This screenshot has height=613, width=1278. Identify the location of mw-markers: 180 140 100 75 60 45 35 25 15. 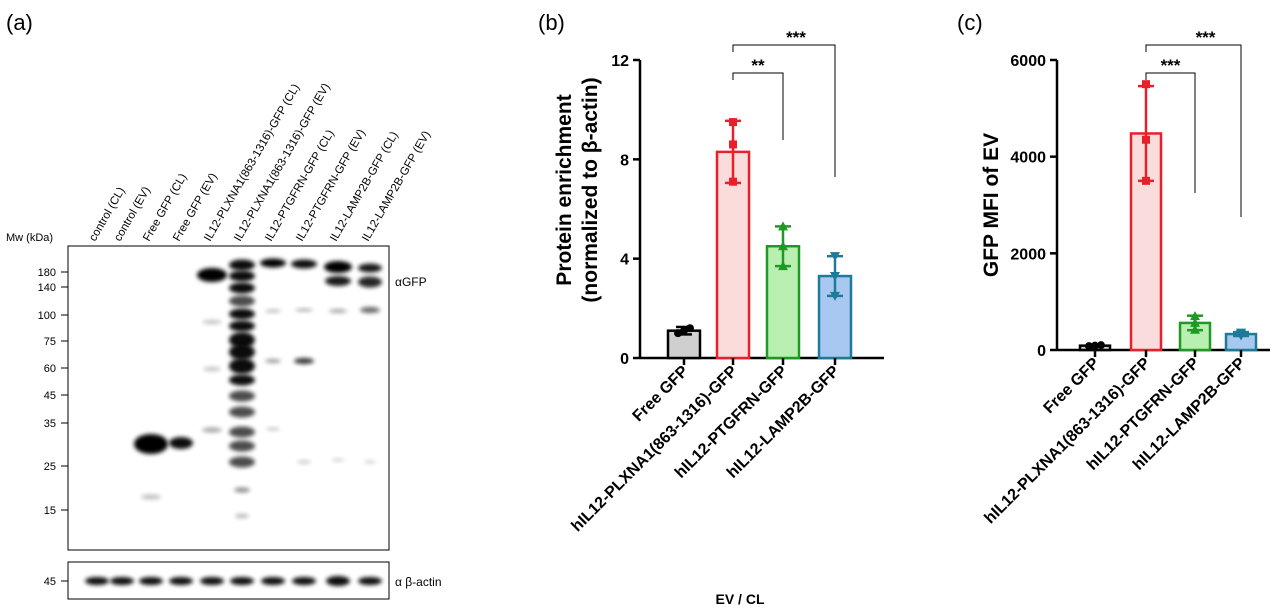
(53, 392).